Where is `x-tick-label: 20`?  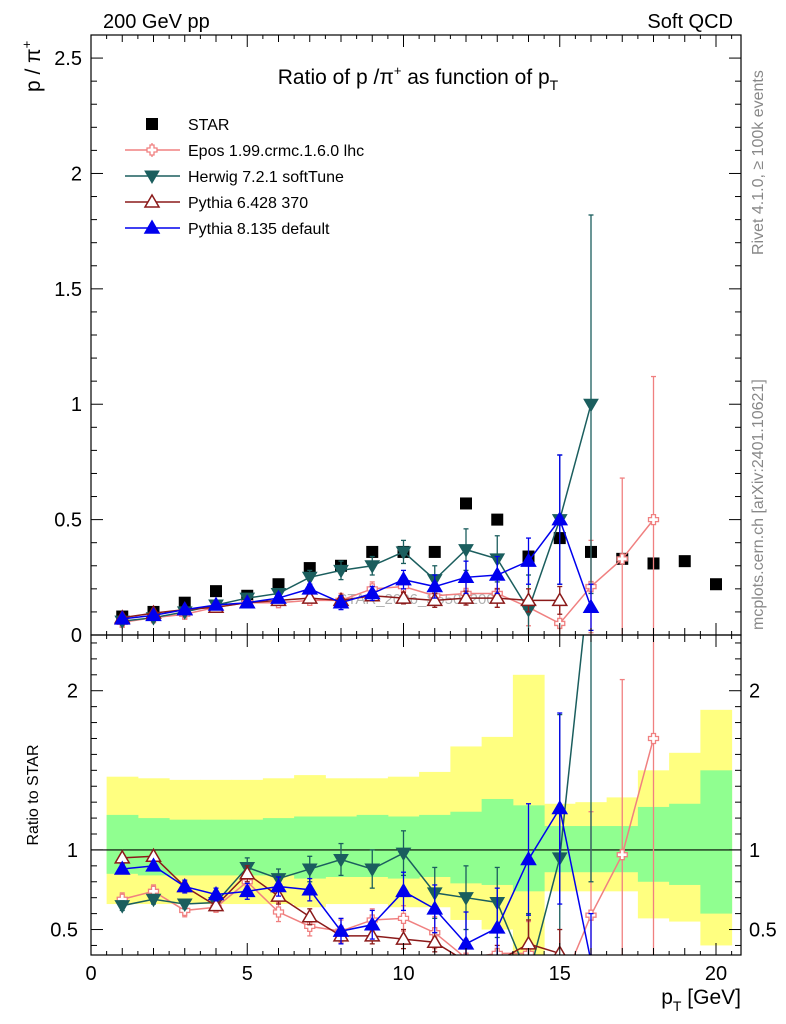 x-tick-label: 20 is located at coordinates (716, 974).